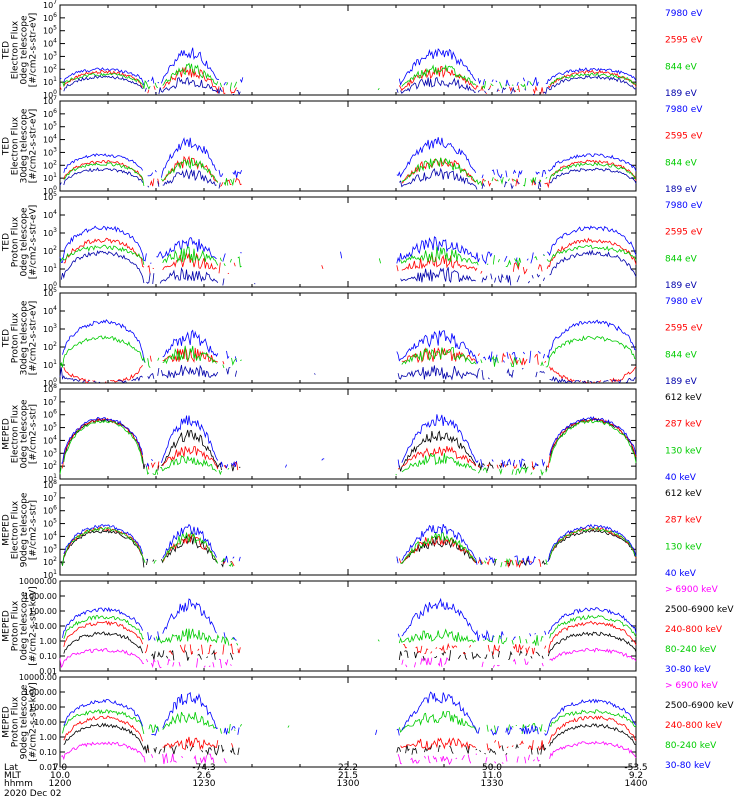 The height and width of the screenshot is (800, 750). I want to click on x-tick-label-hhmm: 1200, so click(60, 784).